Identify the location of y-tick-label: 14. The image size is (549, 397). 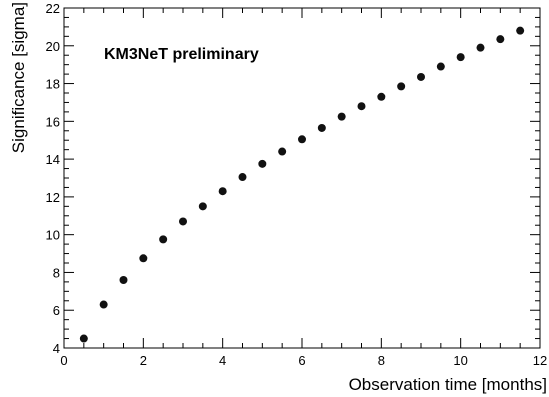
(53, 159).